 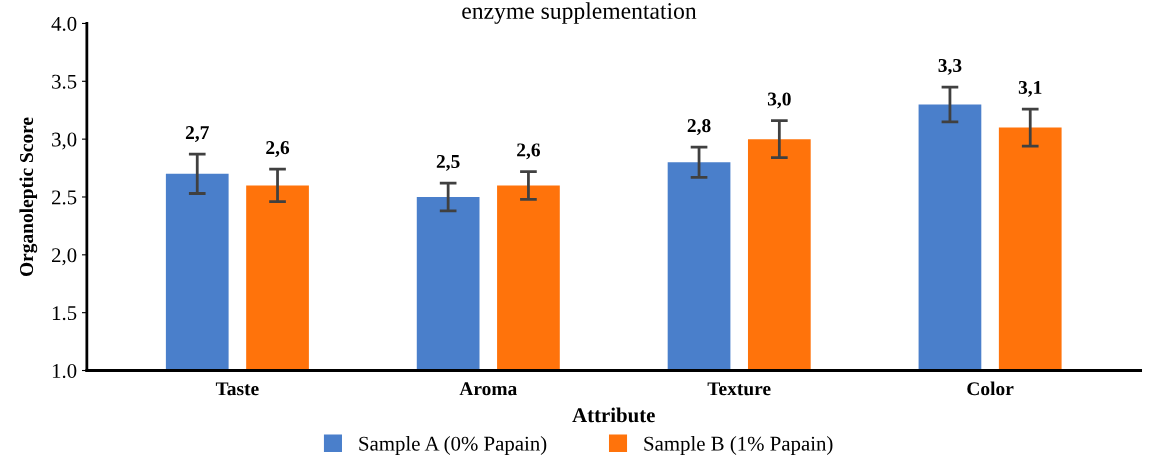 I want to click on legend-label: Sample B (1% Papain), so click(x=738, y=445).